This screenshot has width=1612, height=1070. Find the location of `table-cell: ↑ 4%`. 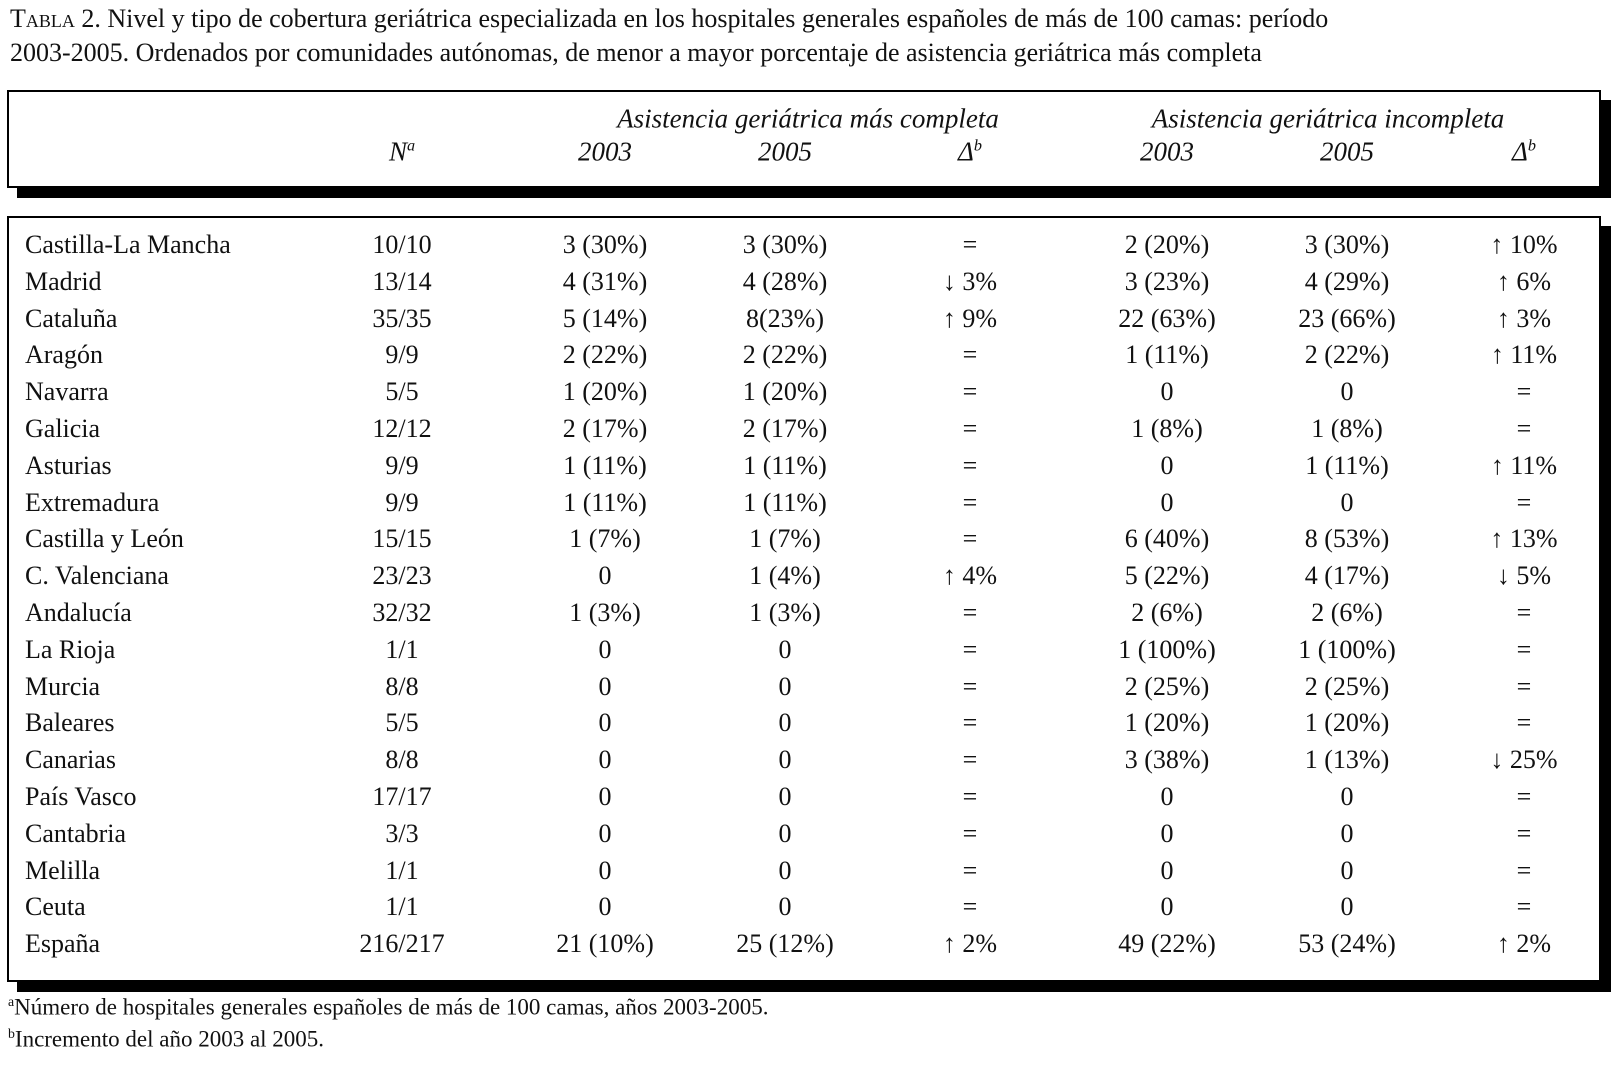

table-cell: ↑ 4% is located at coordinates (970, 576).